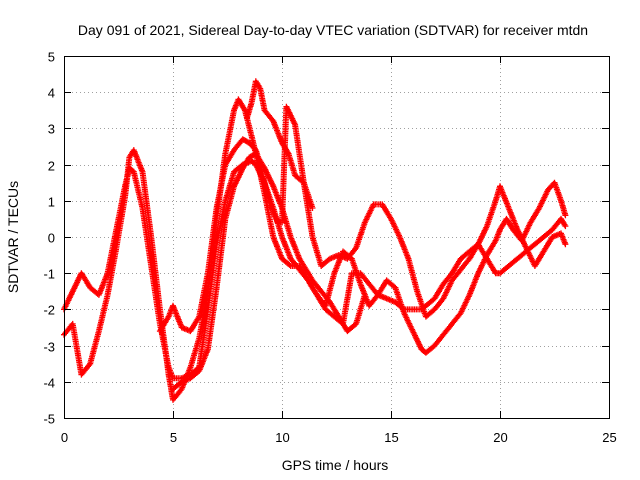  Describe the element at coordinates (51, 202) in the screenshot. I see `y-tick-label: 1` at that location.